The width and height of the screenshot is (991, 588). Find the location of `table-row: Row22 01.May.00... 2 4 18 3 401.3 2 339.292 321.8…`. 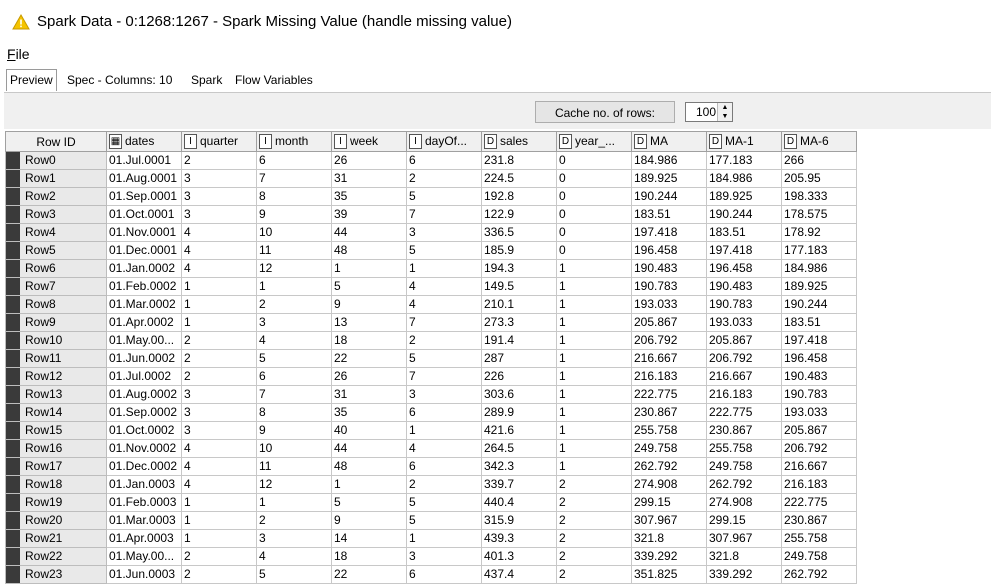

table-row: Row22 01.May.00... 2 4 18 3 401.3 2 339.292 321.8… is located at coordinates (431, 556).